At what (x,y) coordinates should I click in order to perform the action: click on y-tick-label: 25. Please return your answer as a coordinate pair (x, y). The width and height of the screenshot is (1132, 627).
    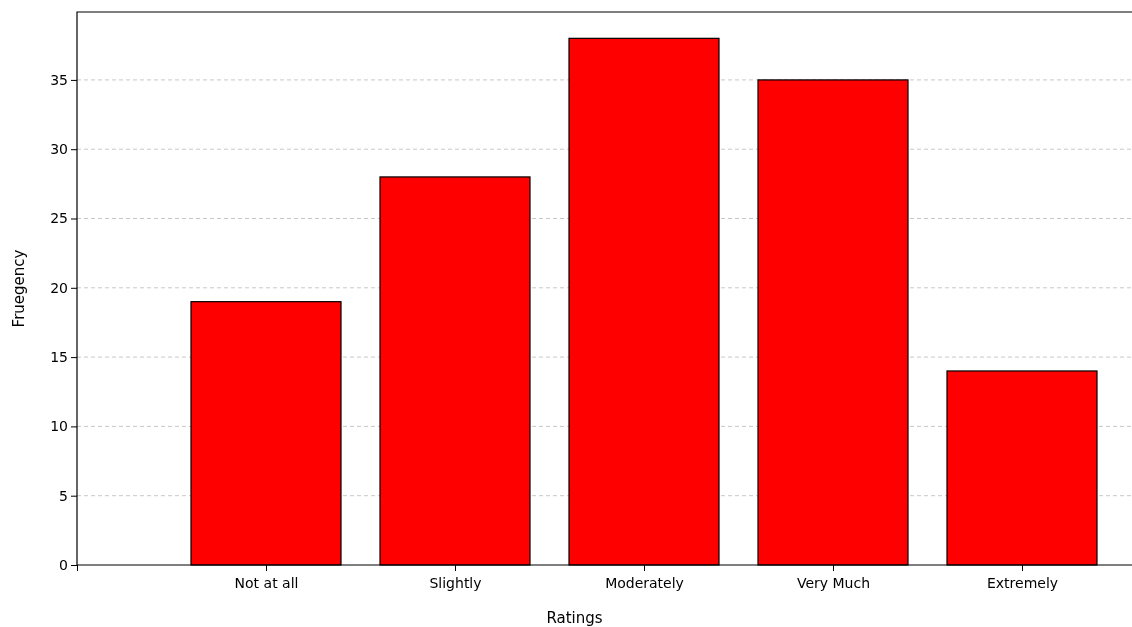
    Looking at the image, I should click on (59, 218).